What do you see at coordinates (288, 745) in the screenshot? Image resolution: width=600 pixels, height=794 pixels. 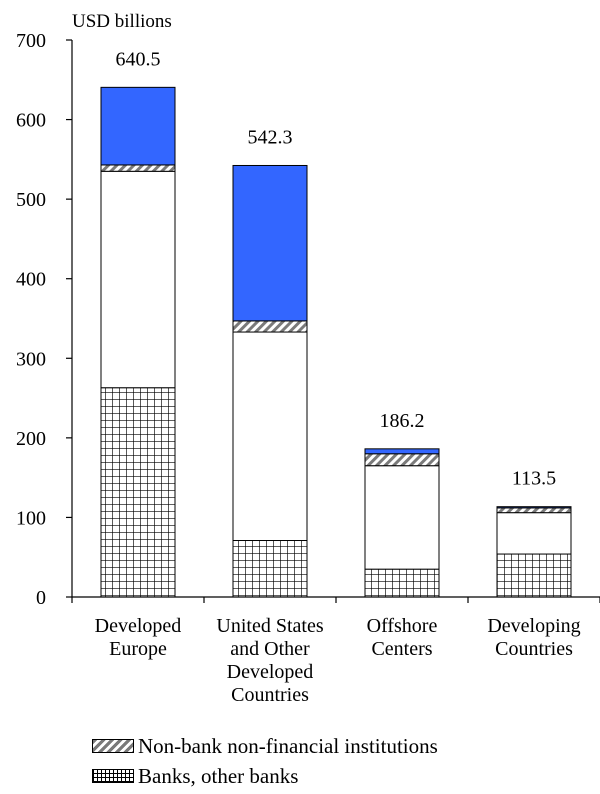 I see `legend-label: Non-bank non-financial institutions` at bounding box center [288, 745].